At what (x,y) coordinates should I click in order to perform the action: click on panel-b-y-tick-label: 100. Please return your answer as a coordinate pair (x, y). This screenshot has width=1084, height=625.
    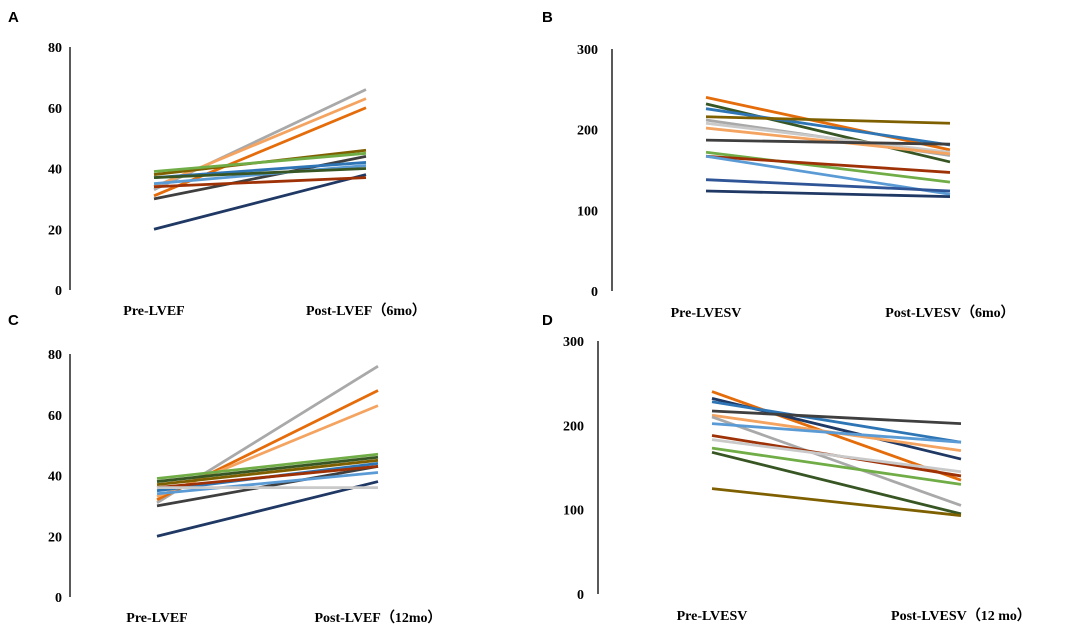
    Looking at the image, I should click on (587, 211).